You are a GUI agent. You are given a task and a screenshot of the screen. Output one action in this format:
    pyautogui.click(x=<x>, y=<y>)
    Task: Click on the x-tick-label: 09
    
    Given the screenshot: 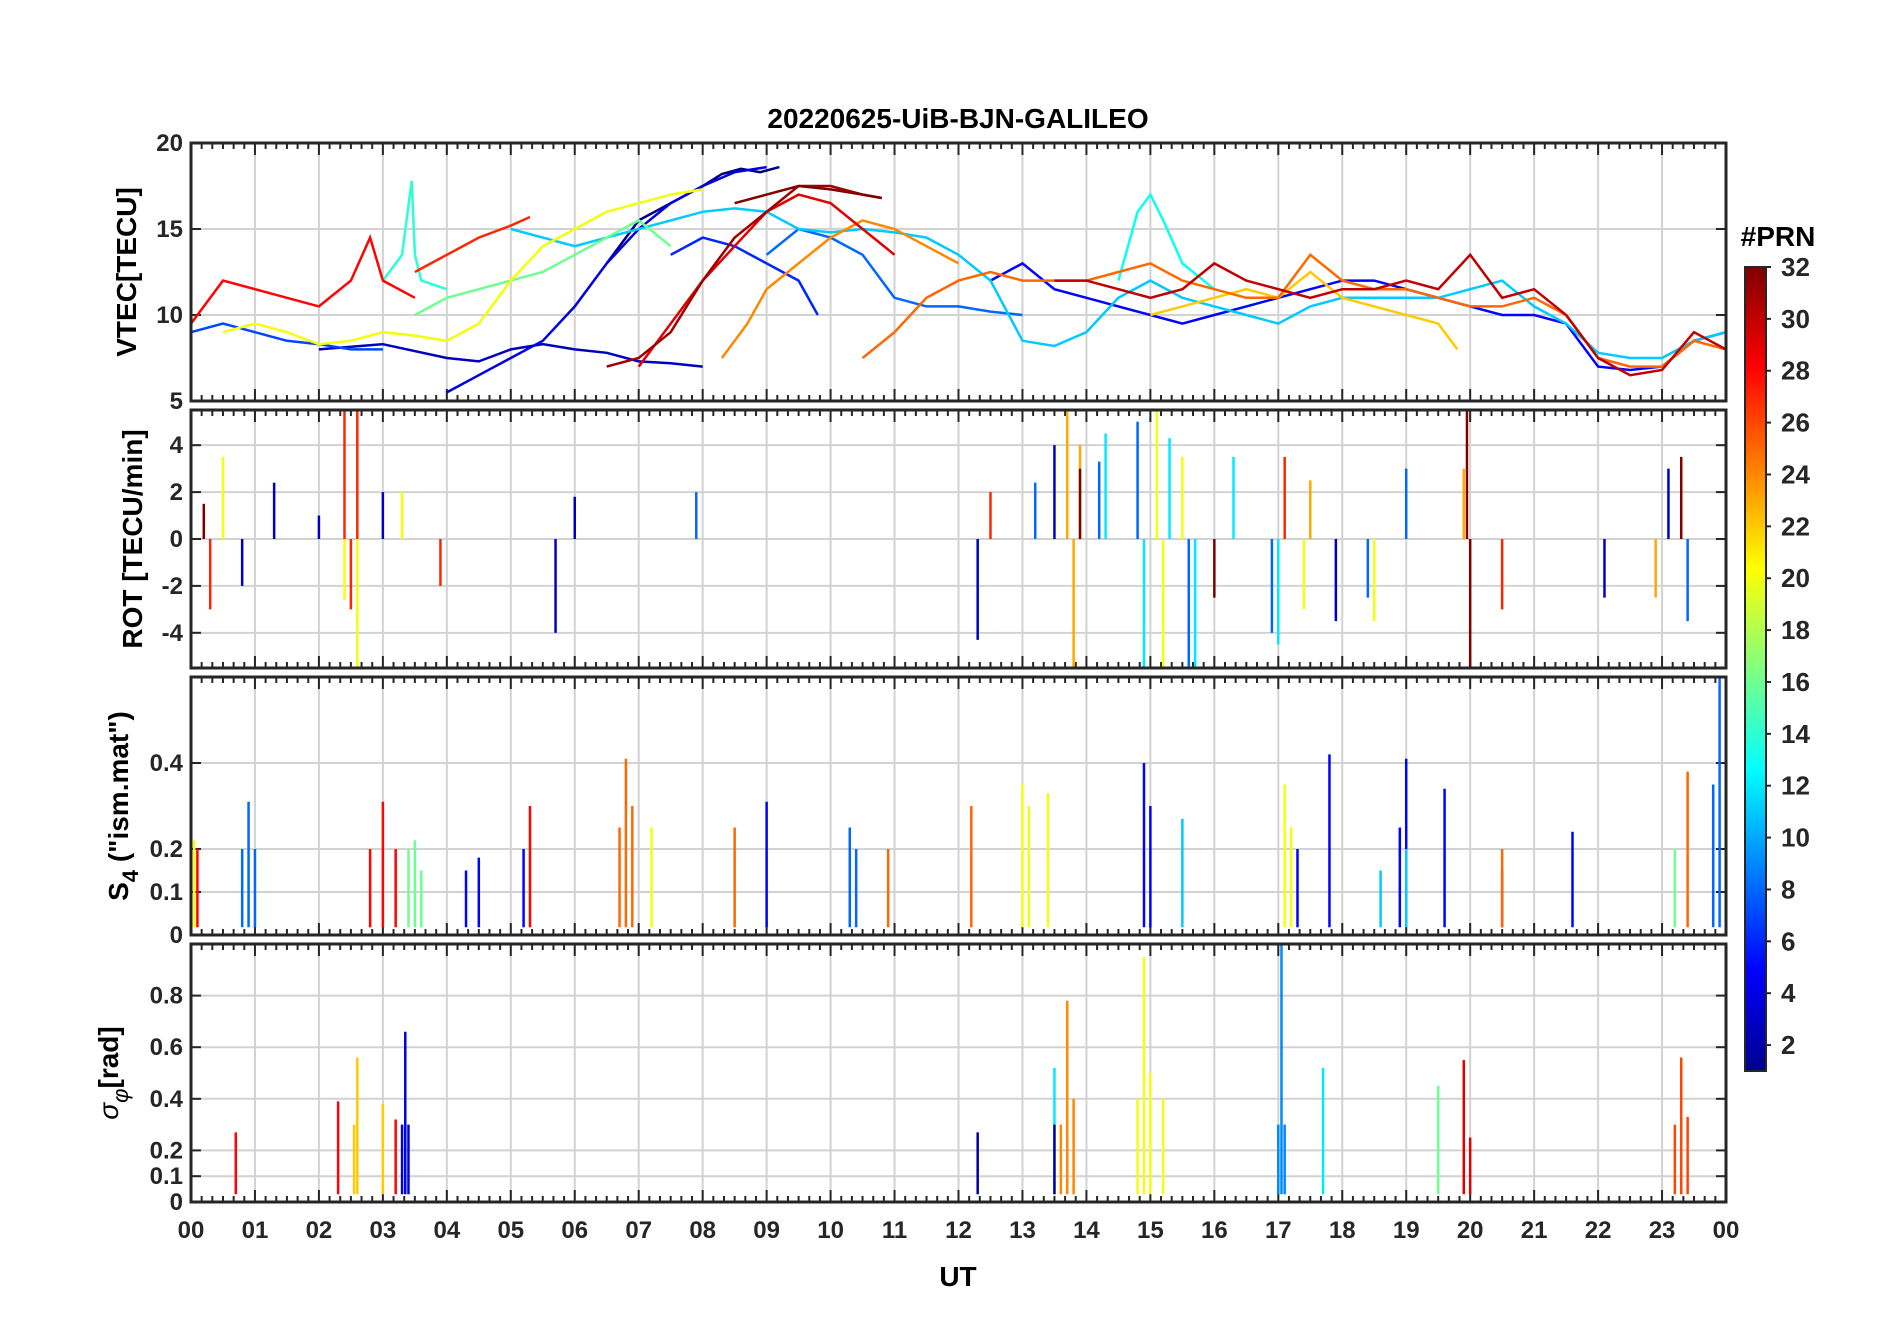 What is the action you would take?
    pyautogui.click(x=766, y=1230)
    